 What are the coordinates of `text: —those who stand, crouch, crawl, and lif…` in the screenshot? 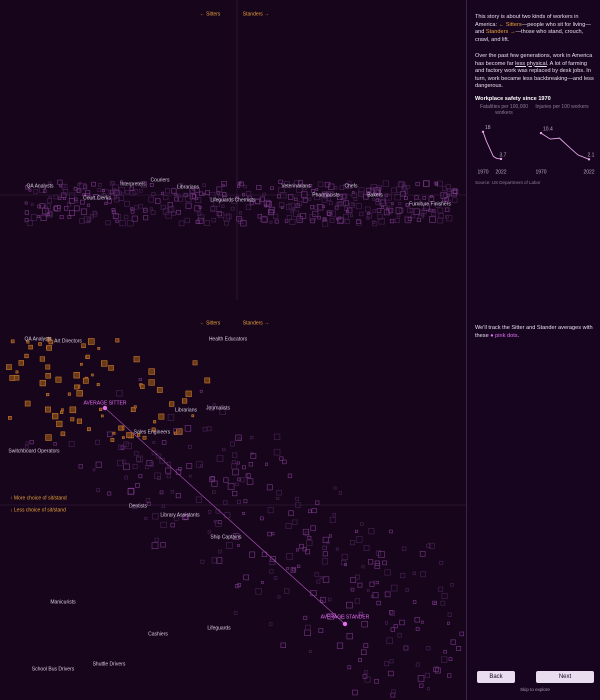 It's located at (529, 36).